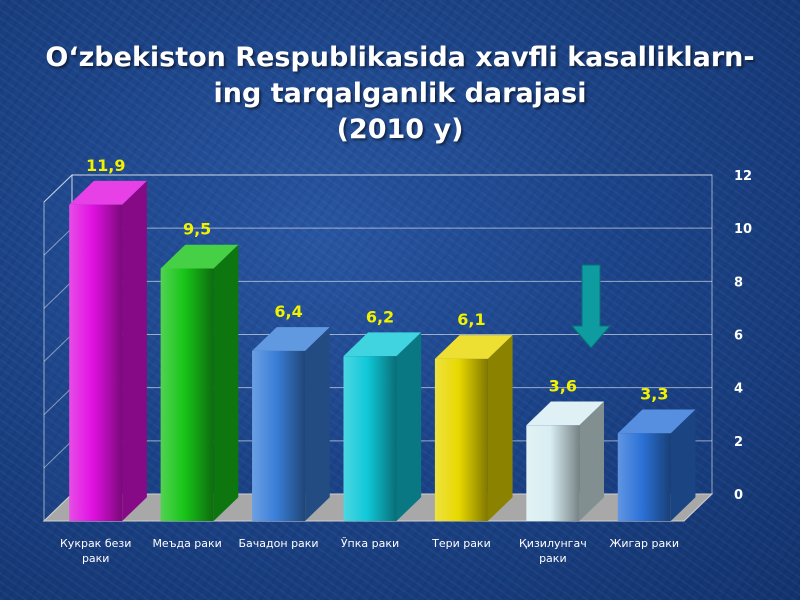 This screenshot has height=600, width=800. What do you see at coordinates (644, 543) in the screenshot?
I see `x-tick-label: Жигар раки` at bounding box center [644, 543].